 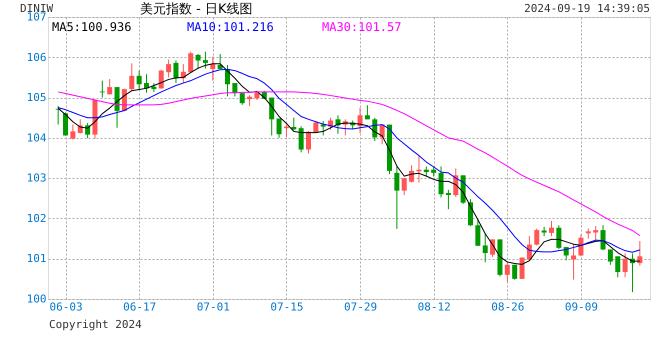 I want to click on x-tick-label: 06-17, so click(x=139, y=307).